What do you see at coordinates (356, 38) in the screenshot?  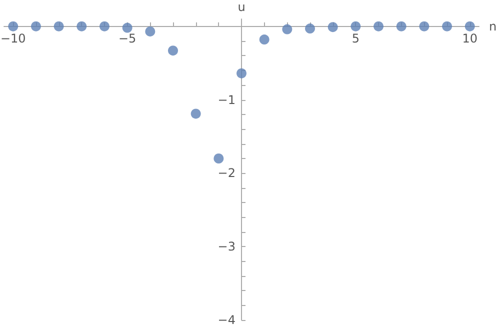 I see `x-tick-label: 5` at bounding box center [356, 38].